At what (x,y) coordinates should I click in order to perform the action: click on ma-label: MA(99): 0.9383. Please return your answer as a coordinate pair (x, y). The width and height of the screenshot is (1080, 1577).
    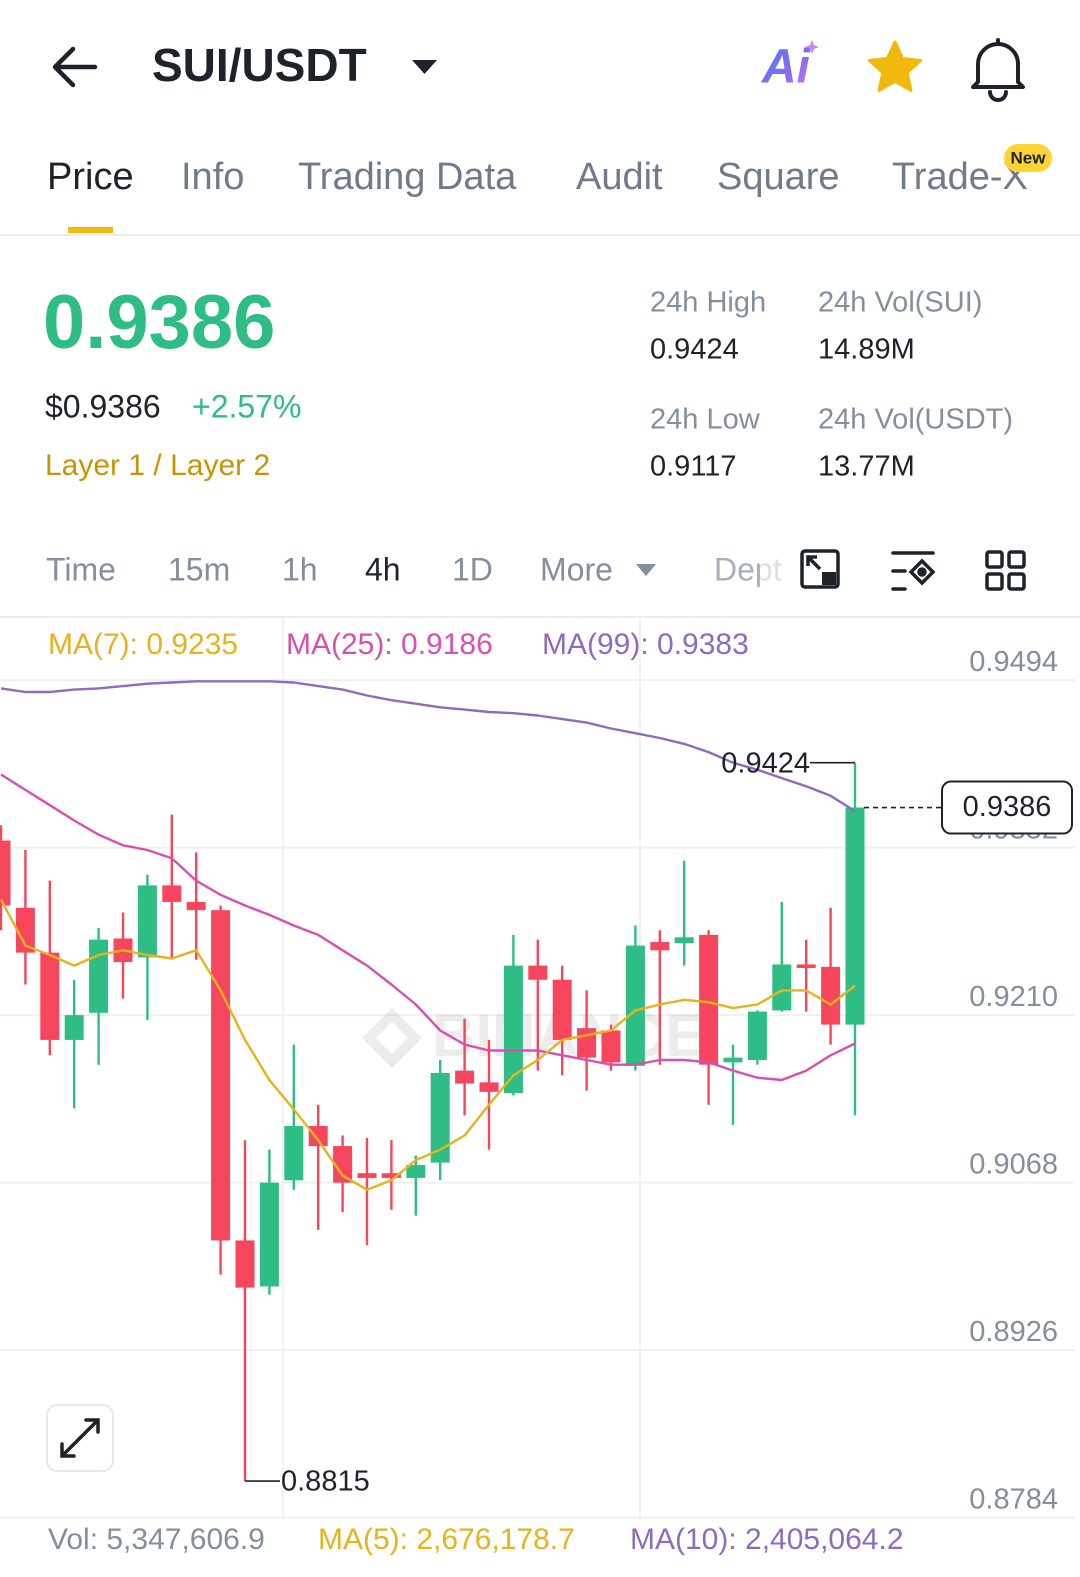
    Looking at the image, I should click on (645, 644).